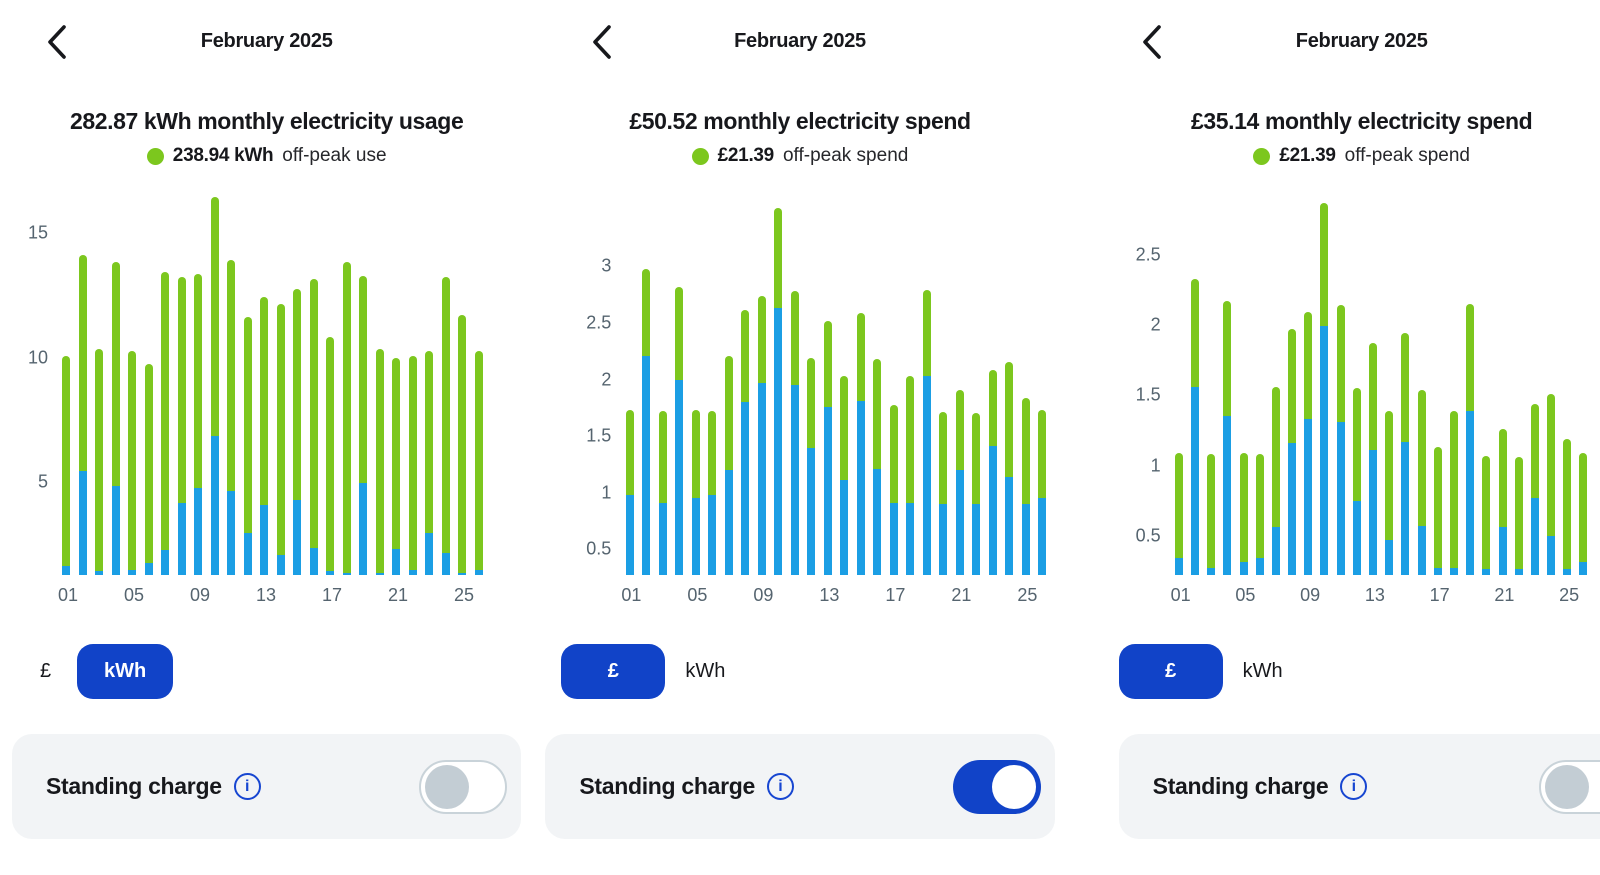 This screenshot has width=1600, height=875. Describe the element at coordinates (827, 491) in the screenshot. I see `peak-segment` at that location.